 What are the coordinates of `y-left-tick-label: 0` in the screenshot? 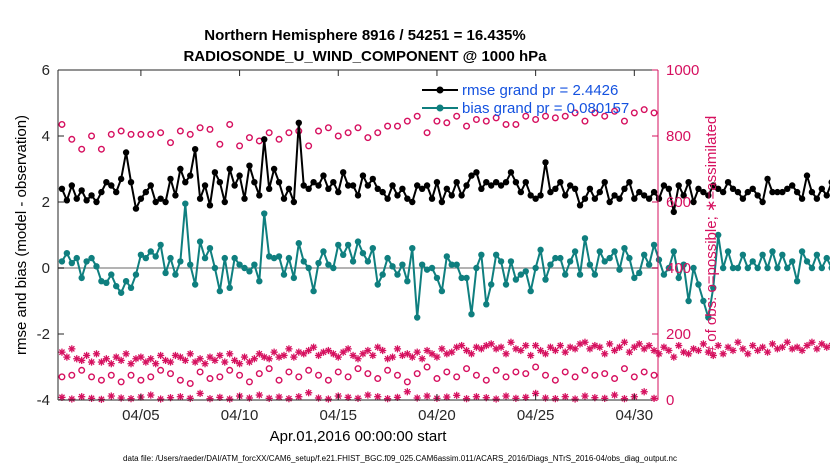 It's located at (46, 268).